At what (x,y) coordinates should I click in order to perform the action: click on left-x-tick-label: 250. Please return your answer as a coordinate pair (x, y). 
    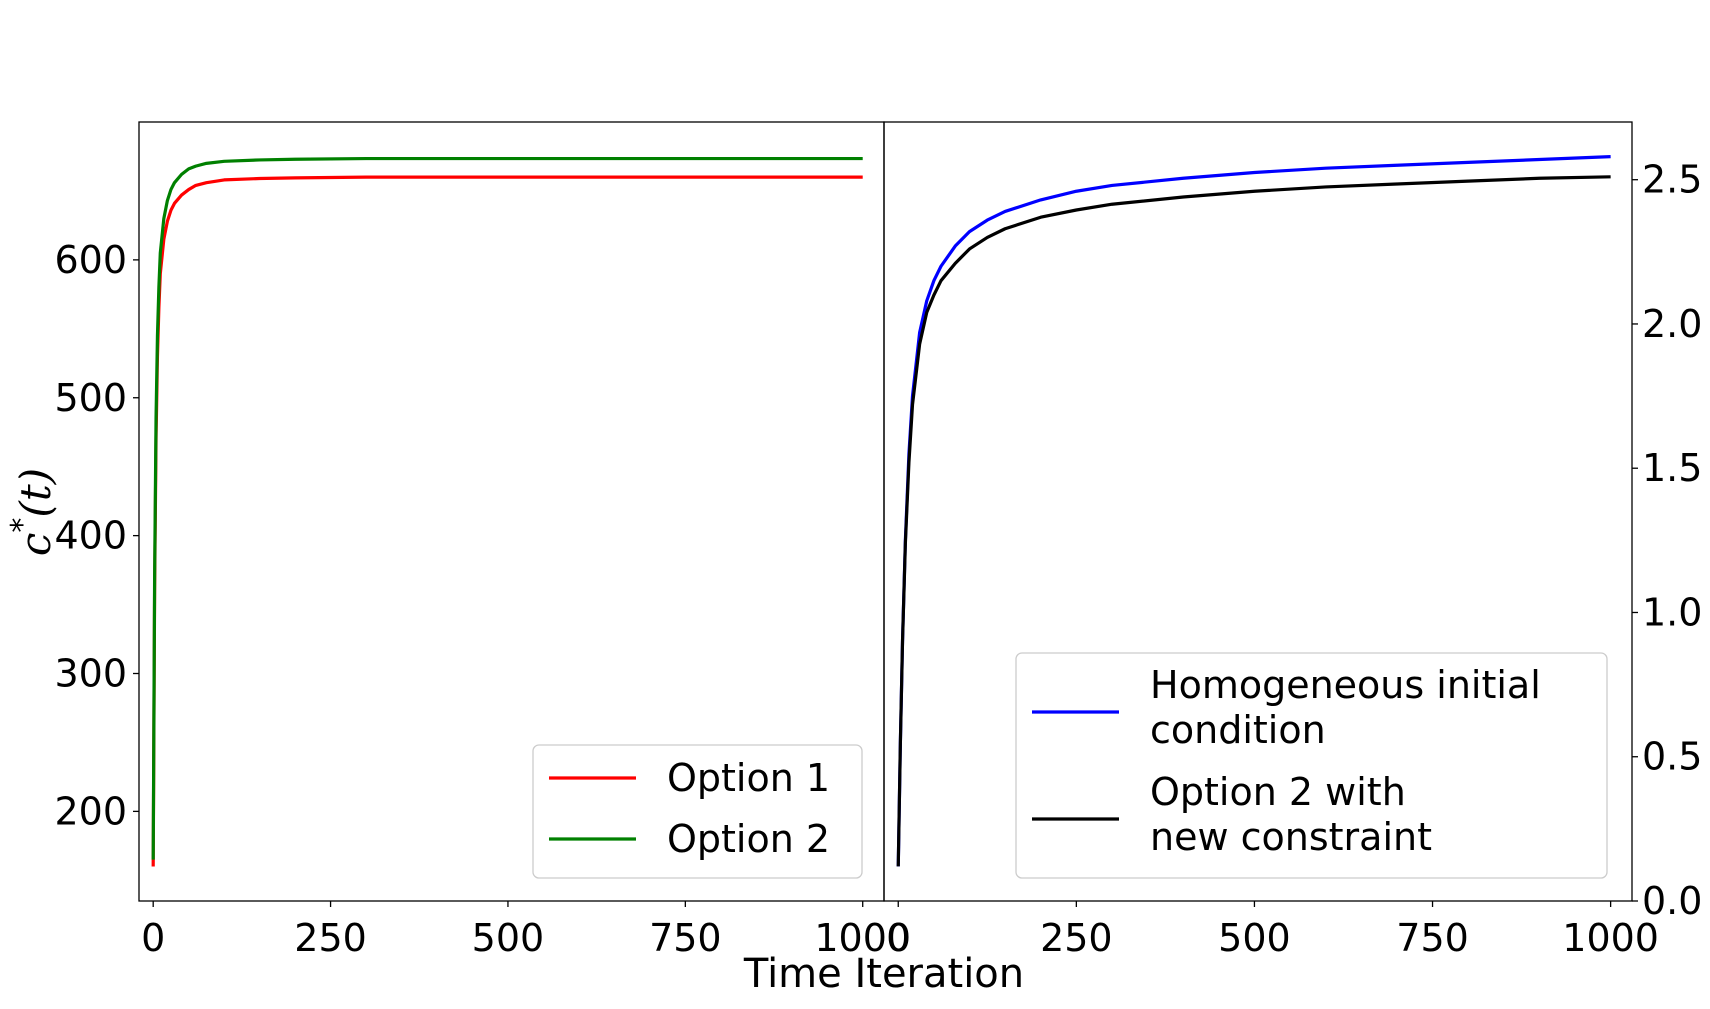
    Looking at the image, I should click on (330, 938).